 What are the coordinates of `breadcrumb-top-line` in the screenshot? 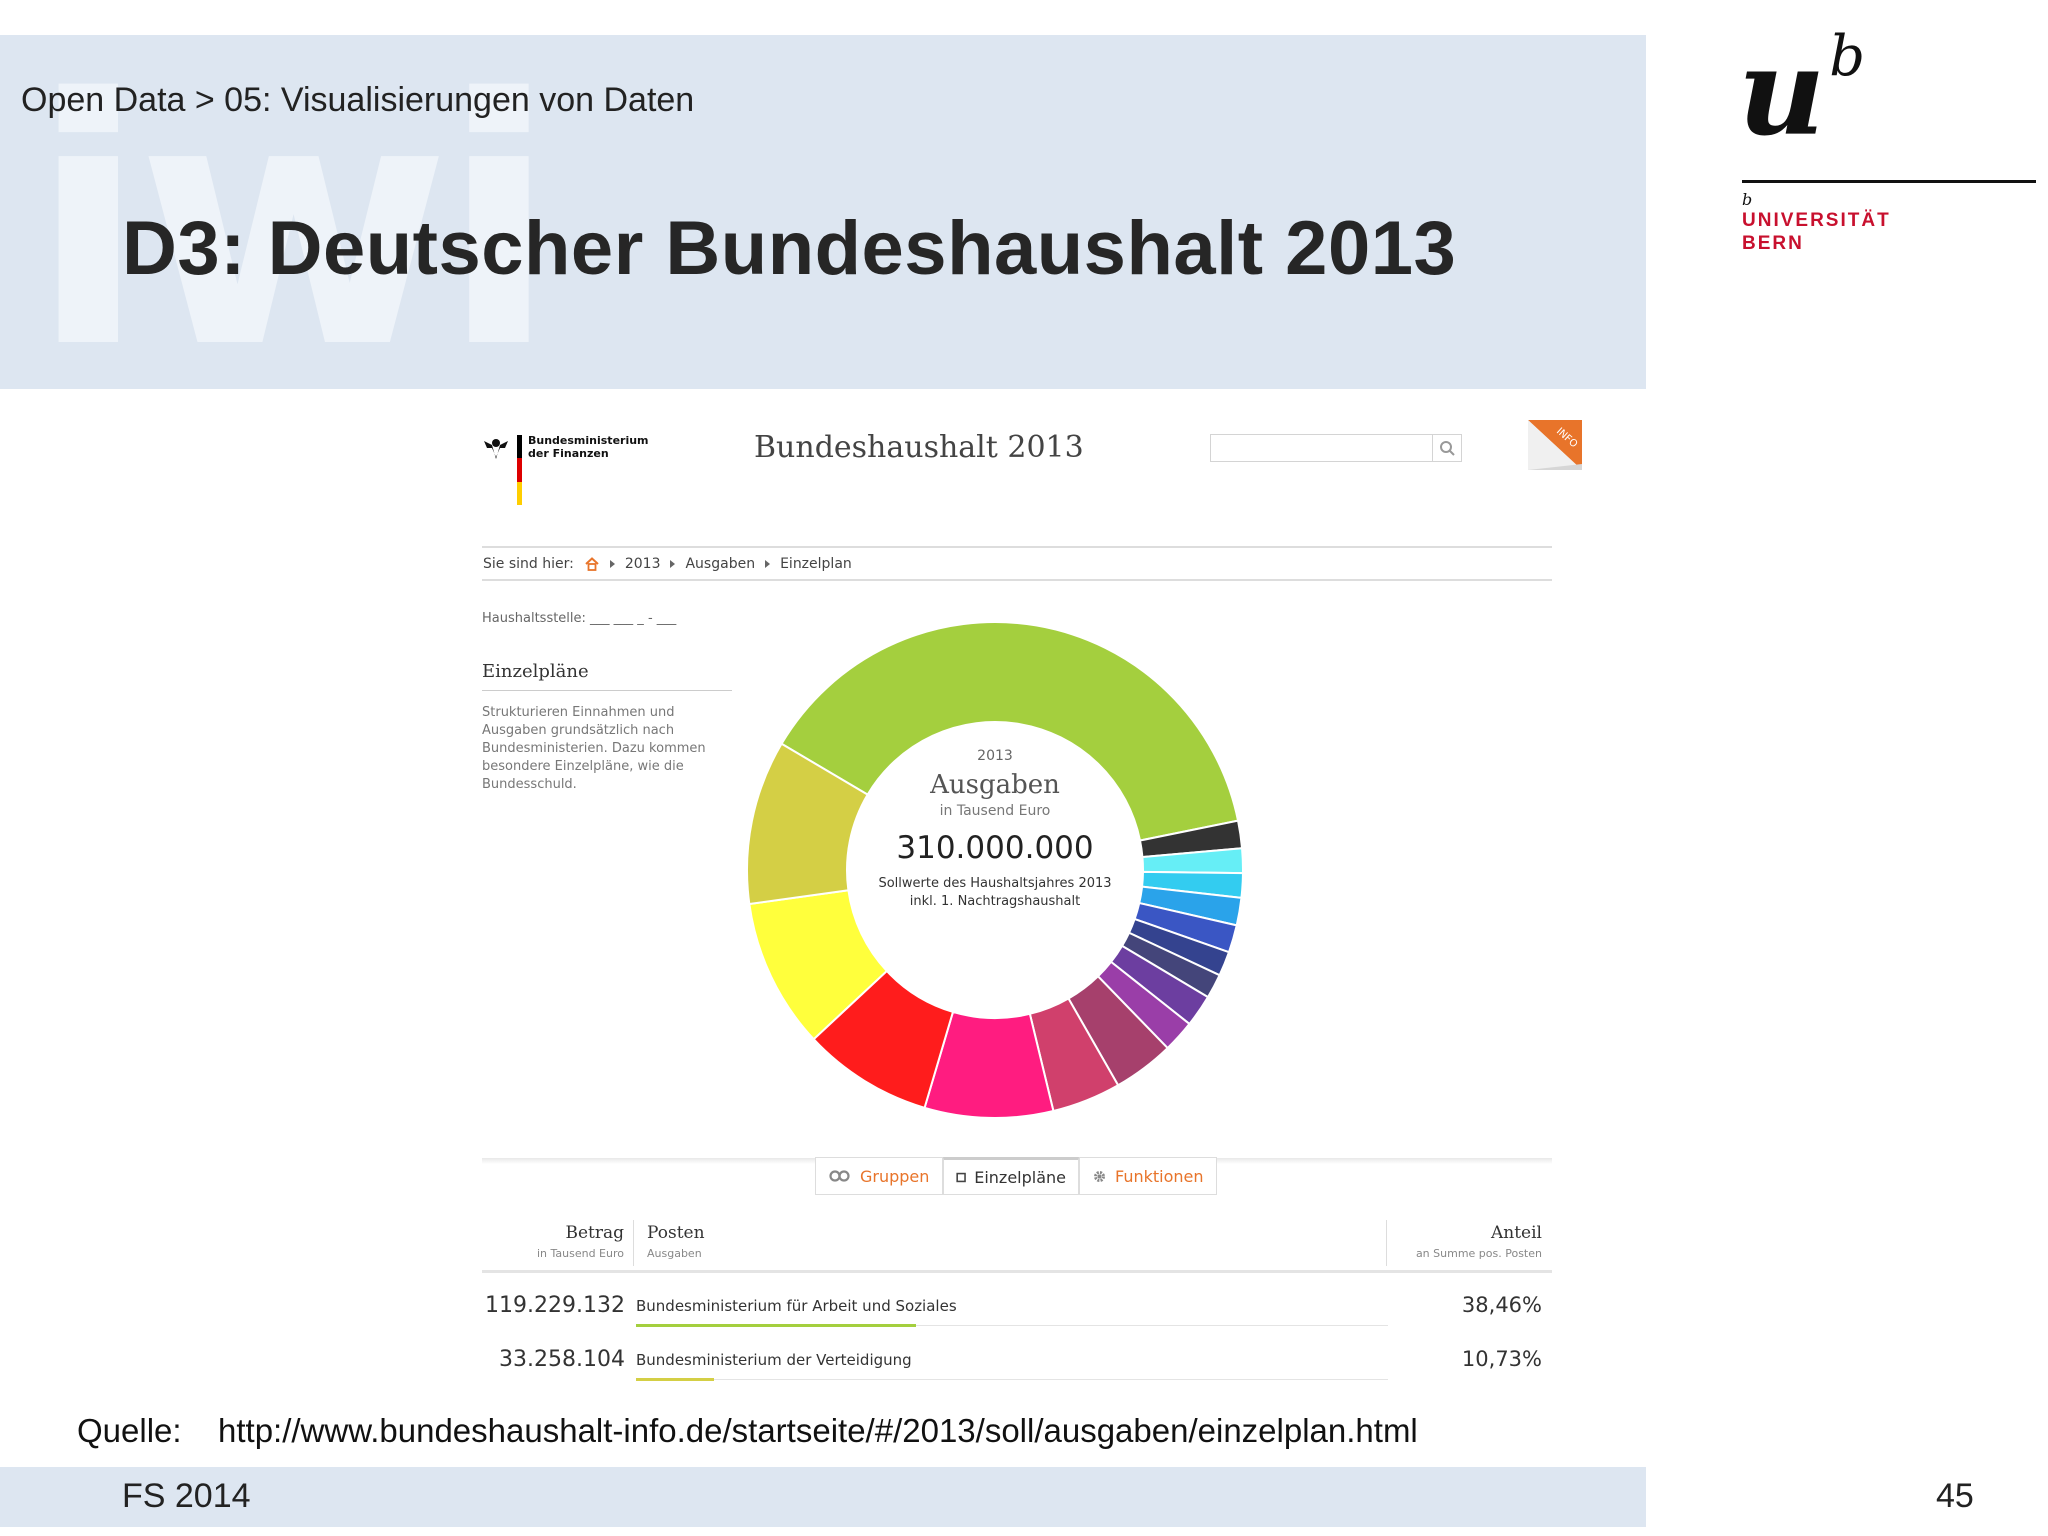 It's located at (1017, 547).